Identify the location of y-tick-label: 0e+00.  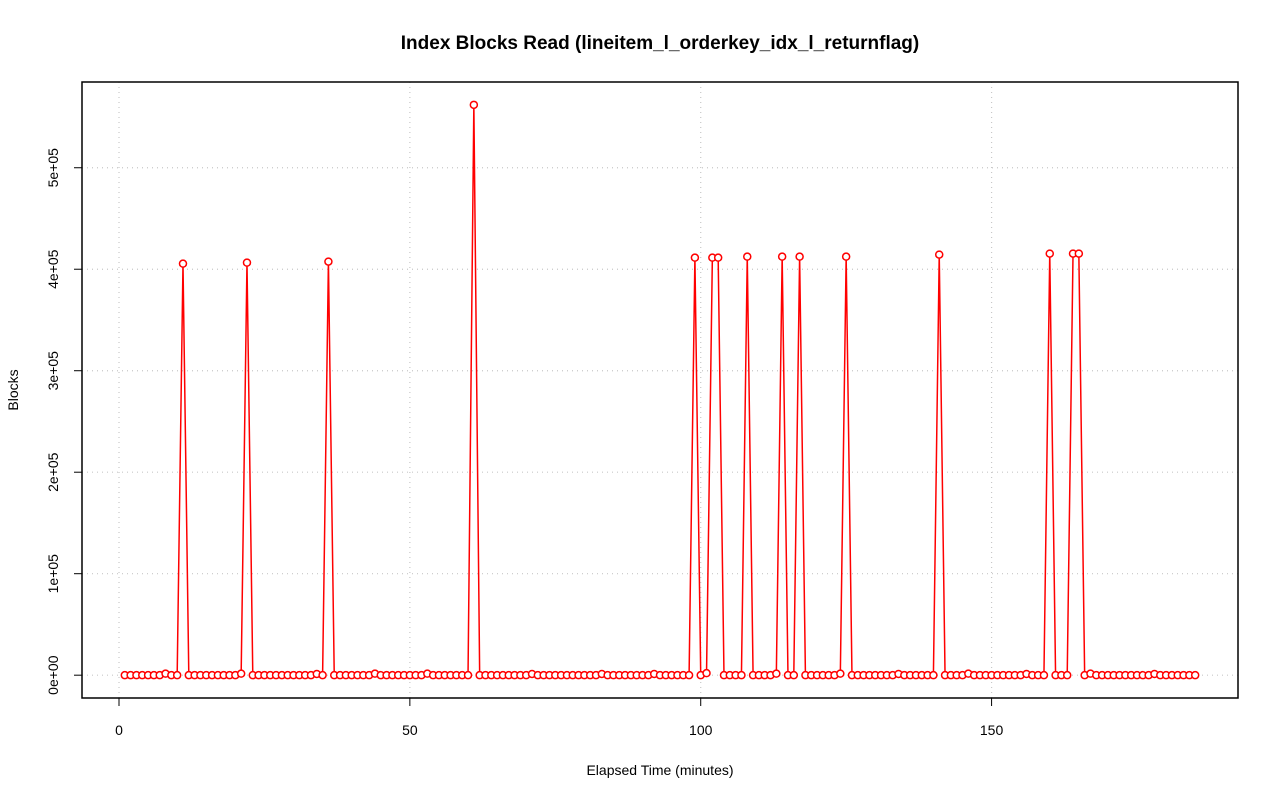
(53, 675).